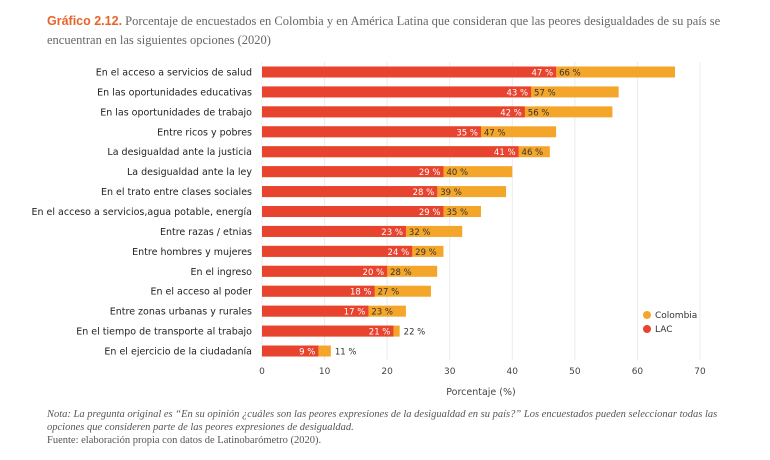 This screenshot has height=460, width=770. I want to click on data-label-colombia: 23 %, so click(382, 313).